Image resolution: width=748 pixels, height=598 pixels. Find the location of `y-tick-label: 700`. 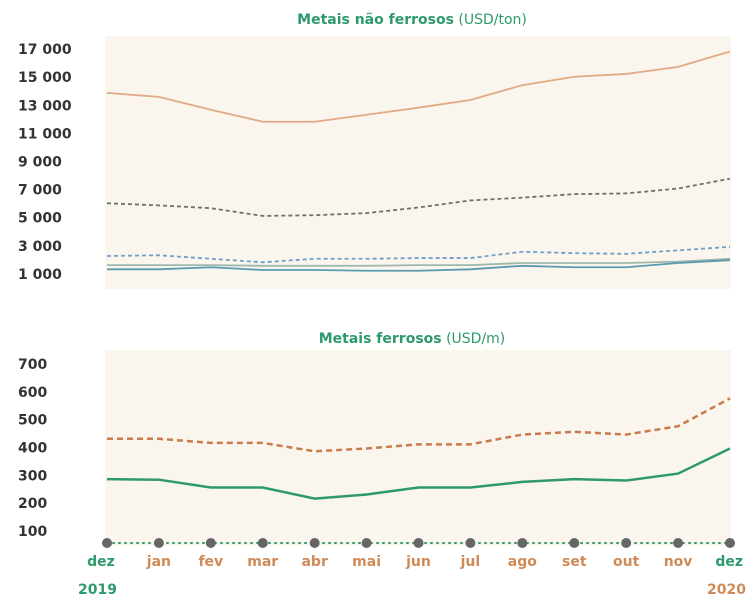

y-tick-label: 700 is located at coordinates (32, 365).